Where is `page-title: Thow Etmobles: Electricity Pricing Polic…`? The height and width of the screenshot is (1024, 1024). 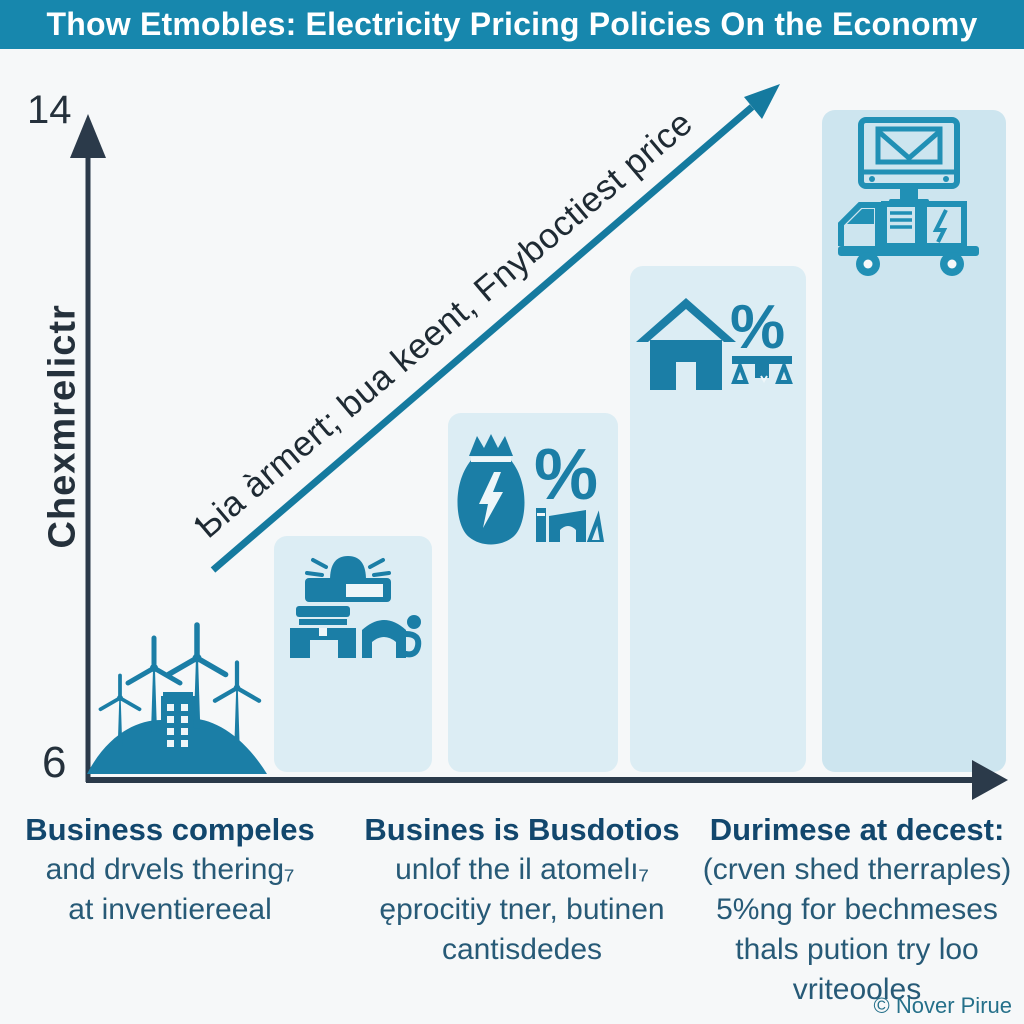
page-title: Thow Etmobles: Electricity Pricing Polic… is located at coordinates (512, 24).